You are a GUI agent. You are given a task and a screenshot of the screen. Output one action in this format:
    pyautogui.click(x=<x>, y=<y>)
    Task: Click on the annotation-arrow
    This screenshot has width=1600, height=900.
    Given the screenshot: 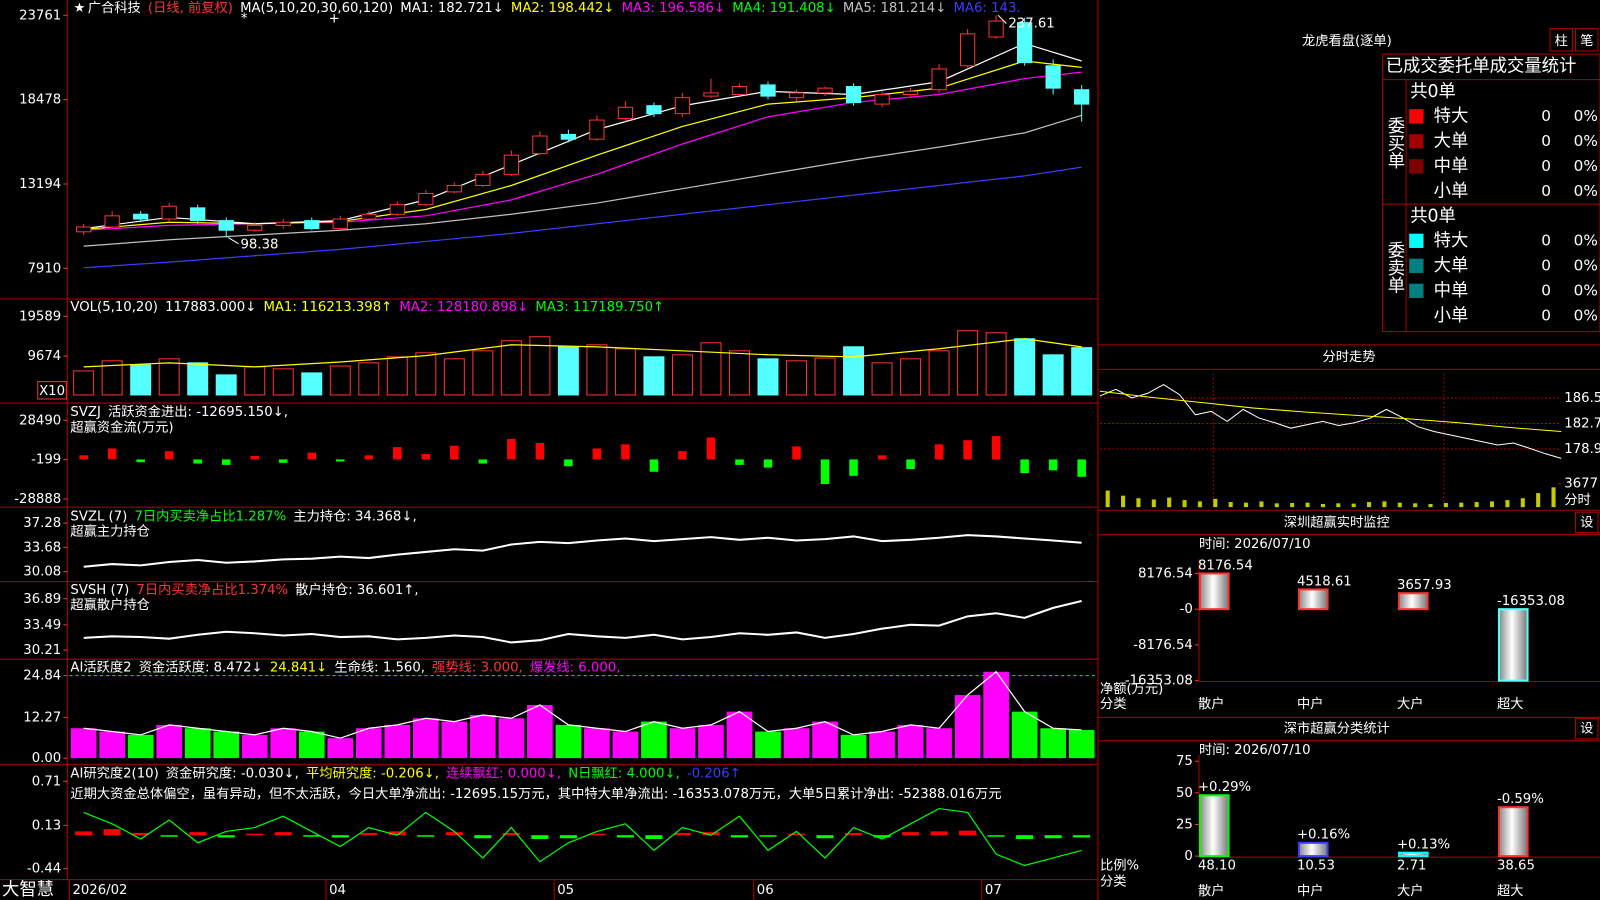 What is the action you would take?
    pyautogui.click(x=1002, y=19)
    